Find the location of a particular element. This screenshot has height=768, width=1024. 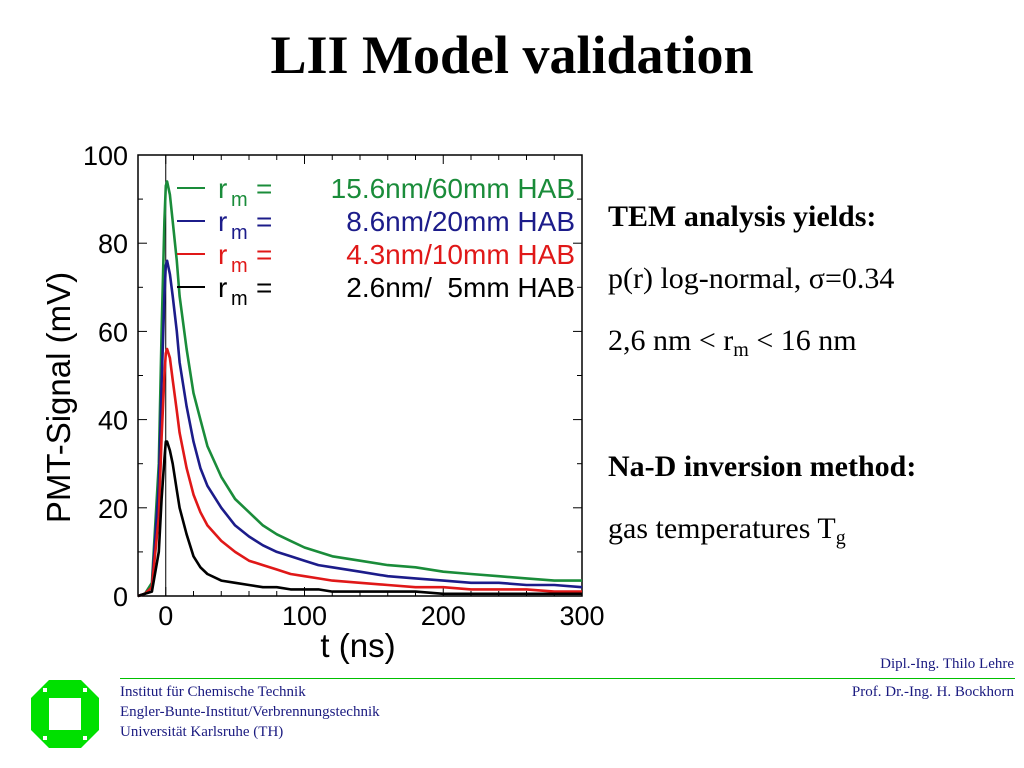

x-axis-label: t (ns) is located at coordinates (357, 645).